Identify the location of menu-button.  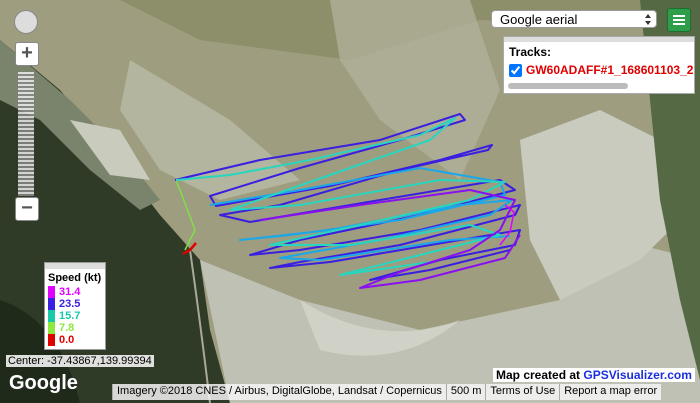
(679, 20).